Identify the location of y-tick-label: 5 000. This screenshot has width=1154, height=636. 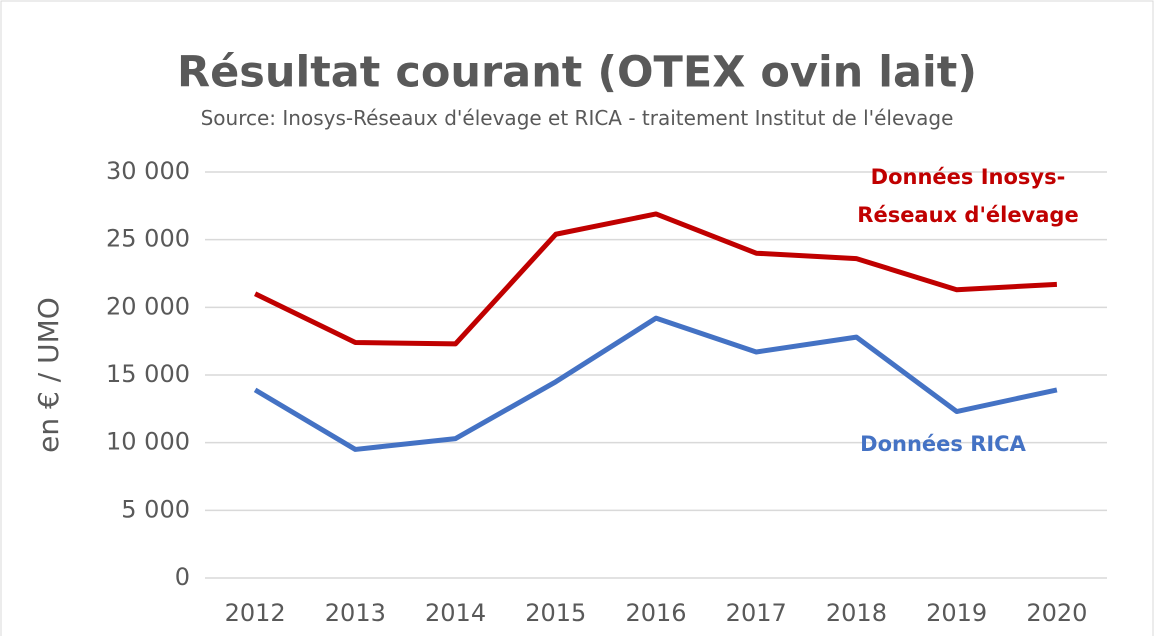
(155, 509).